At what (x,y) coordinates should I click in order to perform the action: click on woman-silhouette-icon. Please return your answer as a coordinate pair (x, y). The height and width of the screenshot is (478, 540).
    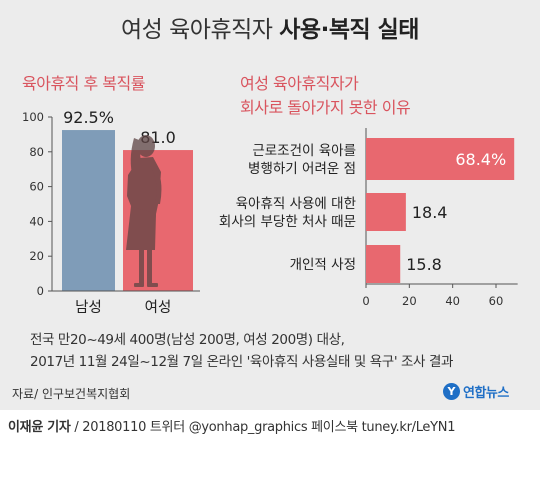
    Looking at the image, I should click on (144, 211).